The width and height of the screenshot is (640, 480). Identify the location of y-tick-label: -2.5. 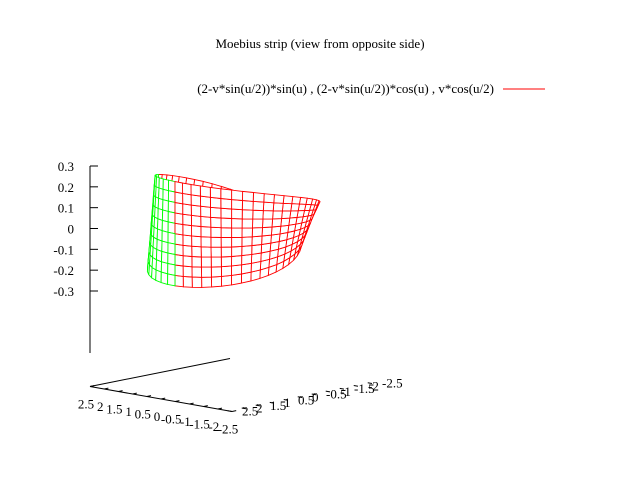
(392, 383).